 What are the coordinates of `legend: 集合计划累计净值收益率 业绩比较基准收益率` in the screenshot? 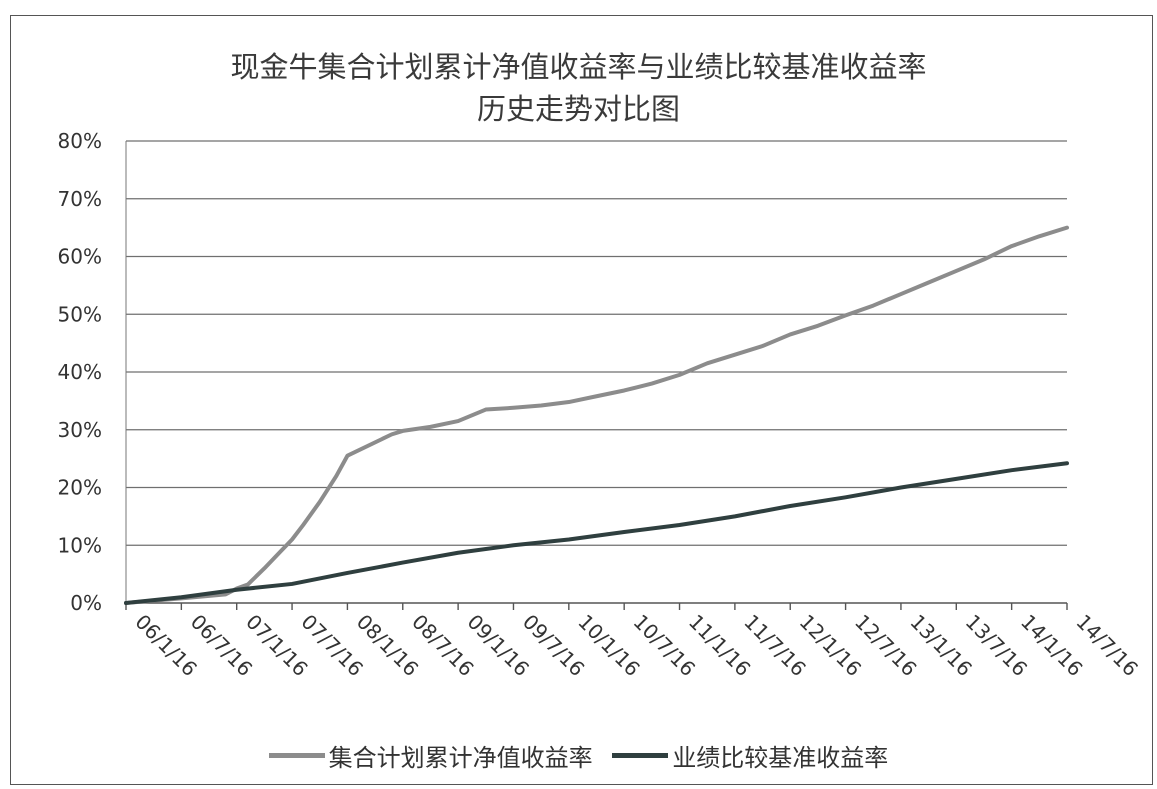 It's located at (578, 754).